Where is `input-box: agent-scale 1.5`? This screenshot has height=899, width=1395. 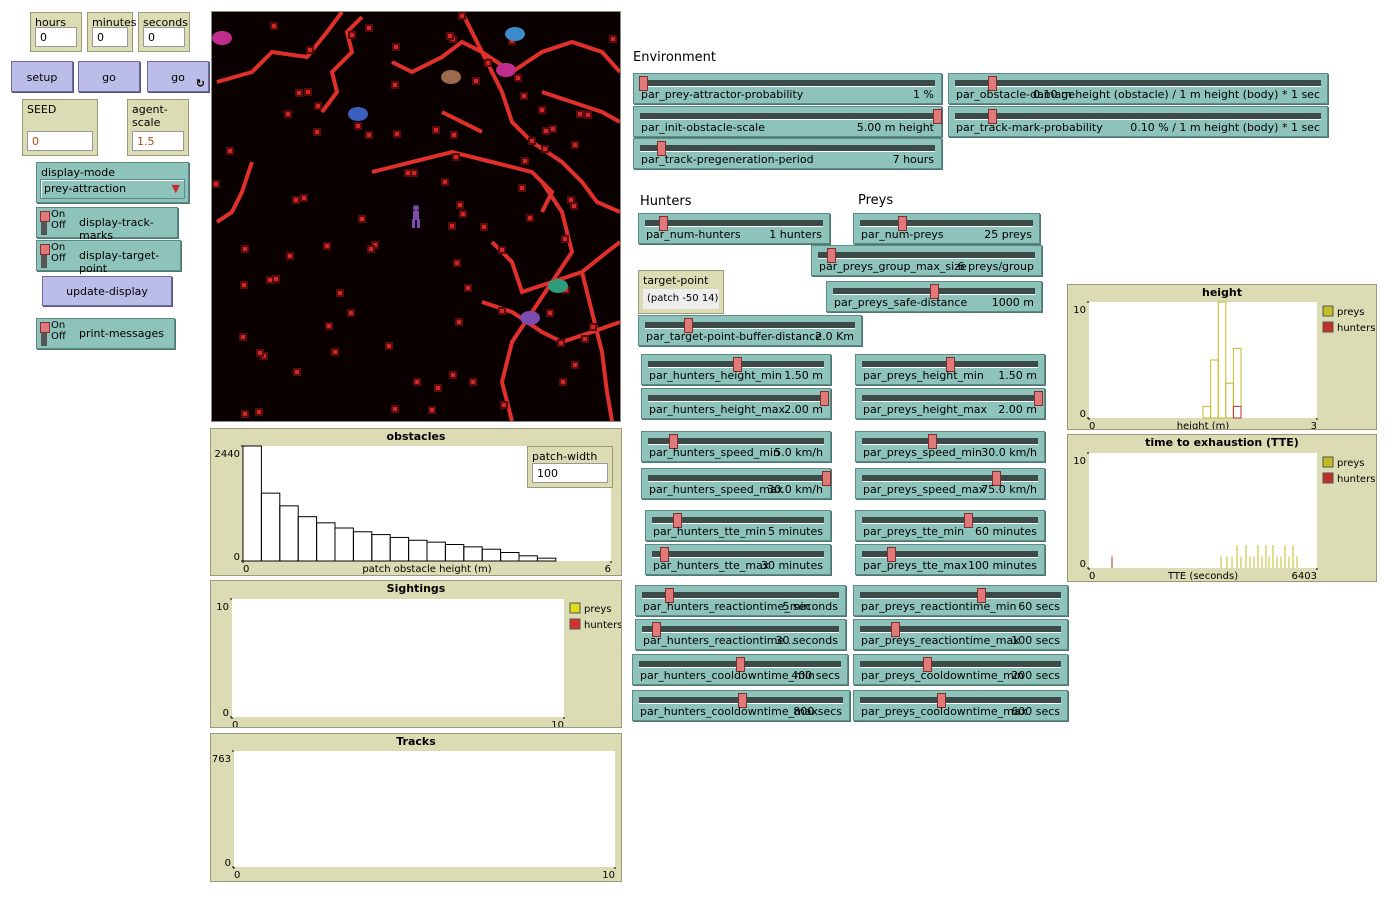
input-box: agent-scale 1.5 is located at coordinates (158, 127).